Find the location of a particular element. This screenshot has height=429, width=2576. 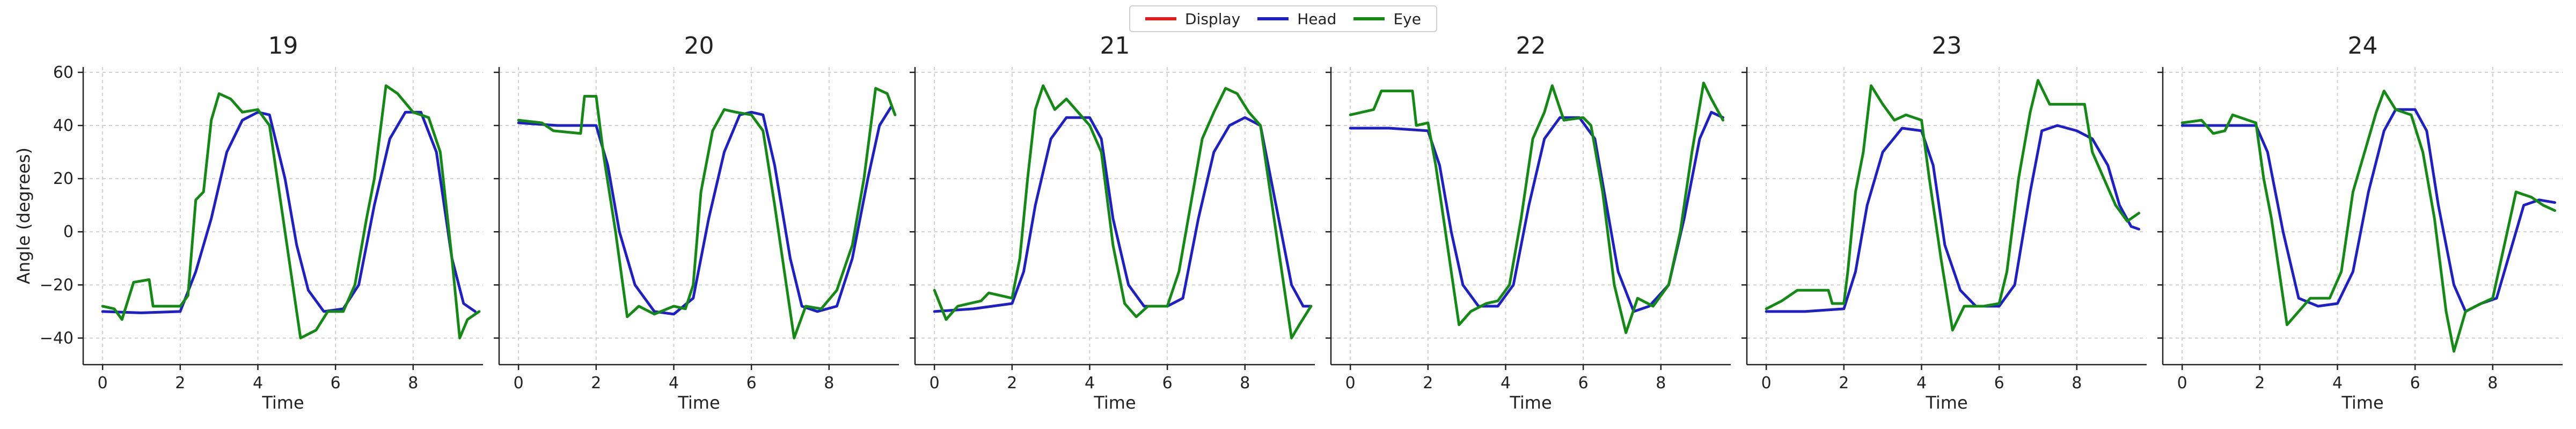

legend: Display Head Eye is located at coordinates (1283, 18).